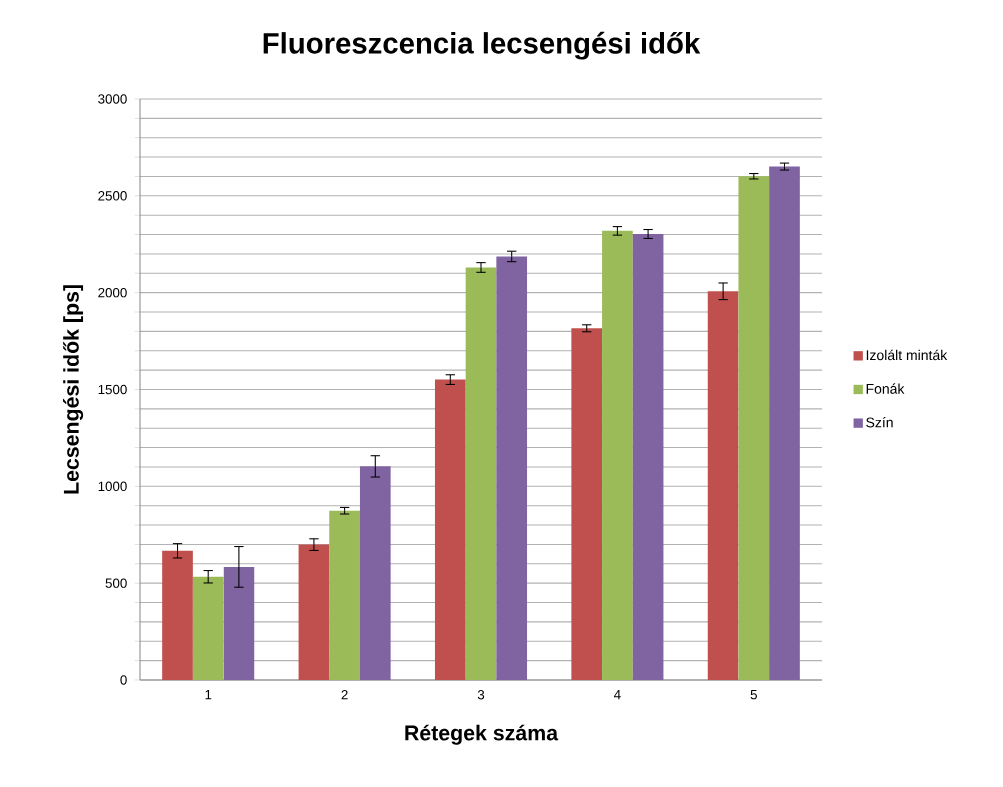 Image resolution: width=1003 pixels, height=787 pixels. I want to click on legend-label: Izolált minták, so click(907, 355).